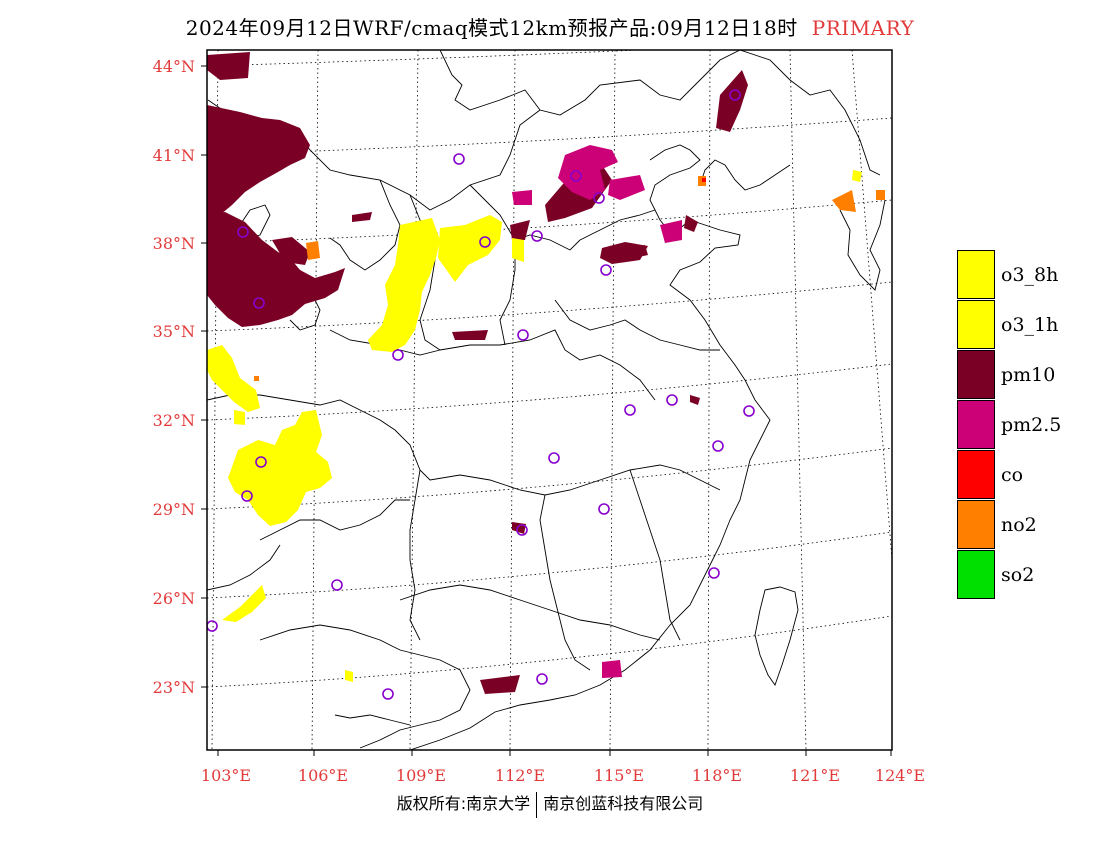 The height and width of the screenshot is (850, 1100). What do you see at coordinates (717, 775) in the screenshot?
I see `lon-label-118: 118°E` at bounding box center [717, 775].